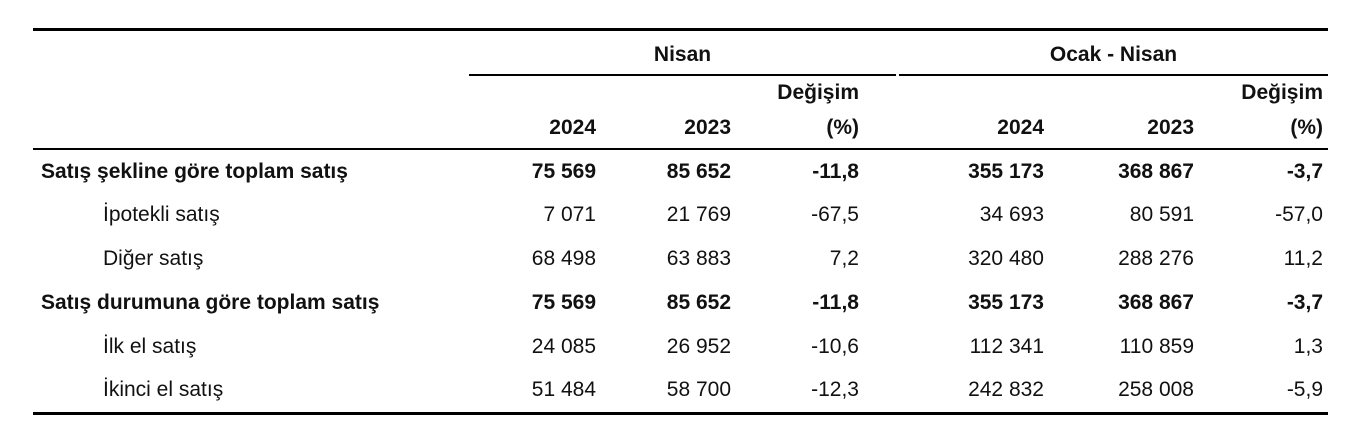  Describe the element at coordinates (835, 214) in the screenshot. I see `cell-nisan-change: -67,5` at that location.